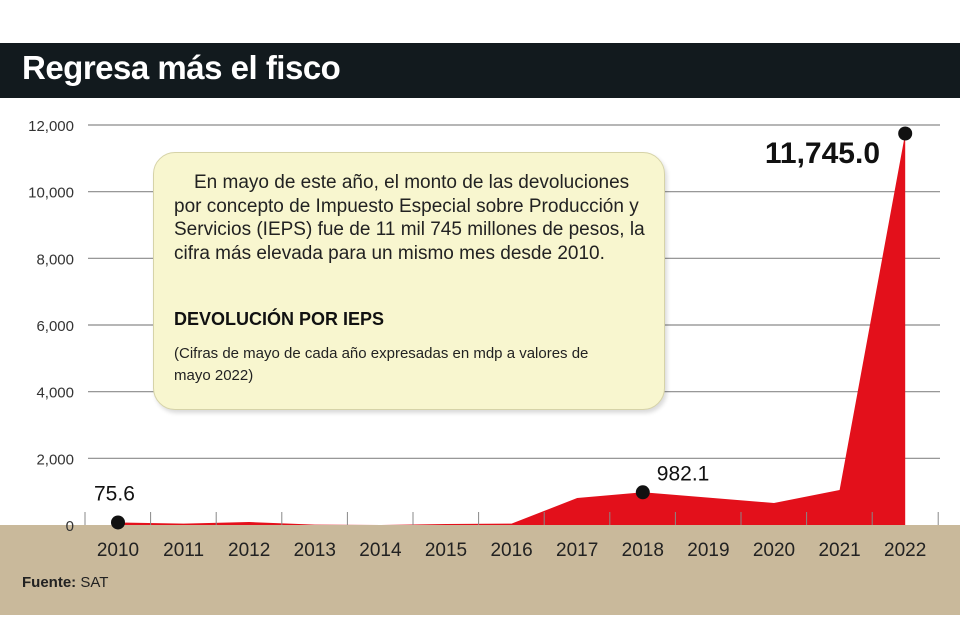  What do you see at coordinates (51, 126) in the screenshot?
I see `y-tick-label: 12,000` at bounding box center [51, 126].